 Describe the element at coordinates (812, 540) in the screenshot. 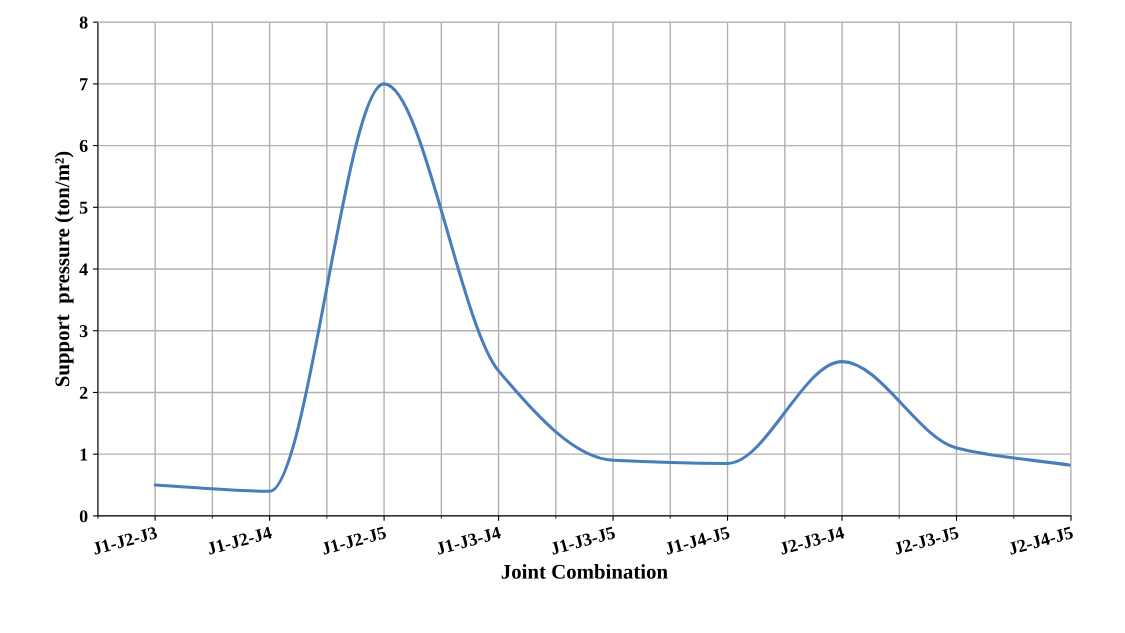

I see `x-tick-label: J2-J3-J4` at that location.